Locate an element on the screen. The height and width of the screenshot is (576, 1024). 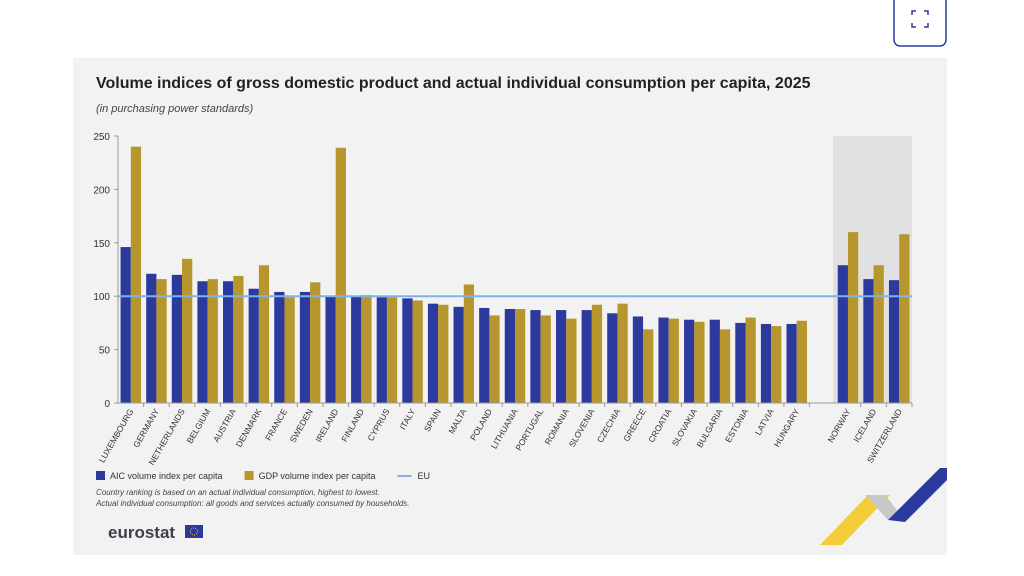
legend-label: EU is located at coordinates (423, 476).